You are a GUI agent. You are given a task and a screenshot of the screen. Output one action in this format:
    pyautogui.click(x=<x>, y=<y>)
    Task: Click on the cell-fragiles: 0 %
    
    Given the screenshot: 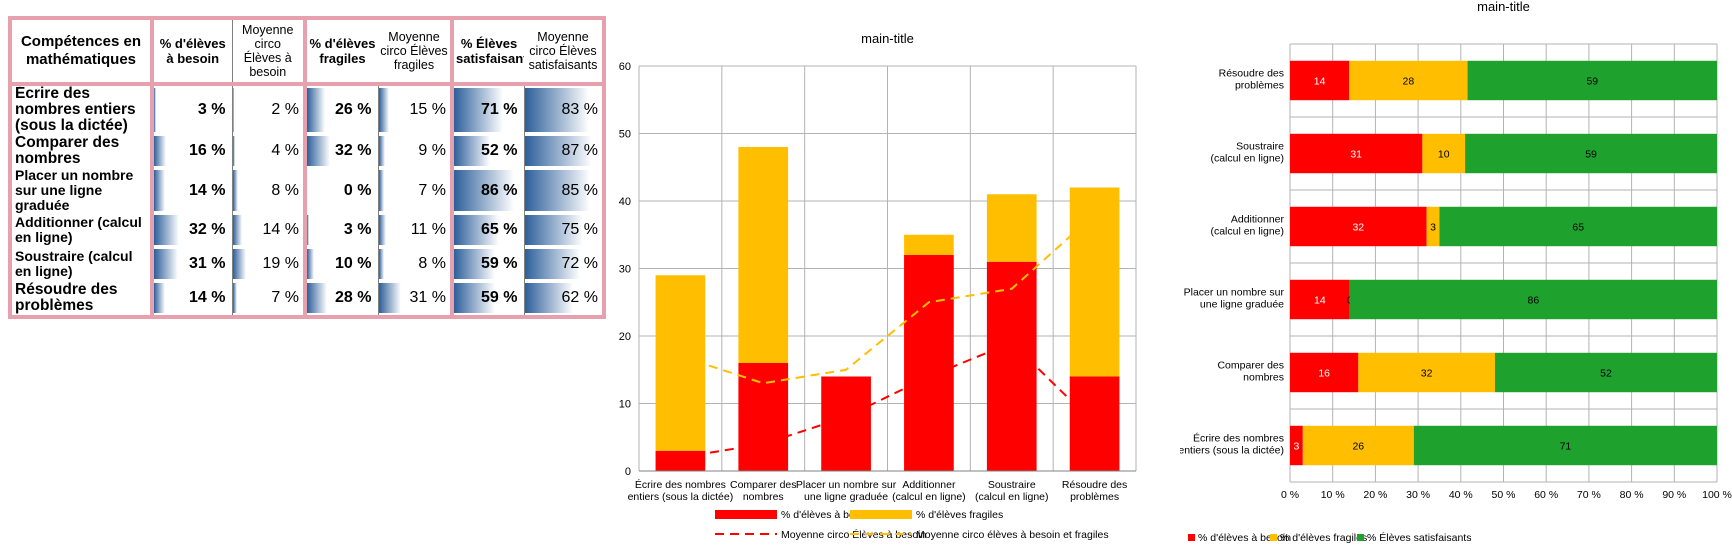 What is the action you would take?
    pyautogui.click(x=342, y=190)
    